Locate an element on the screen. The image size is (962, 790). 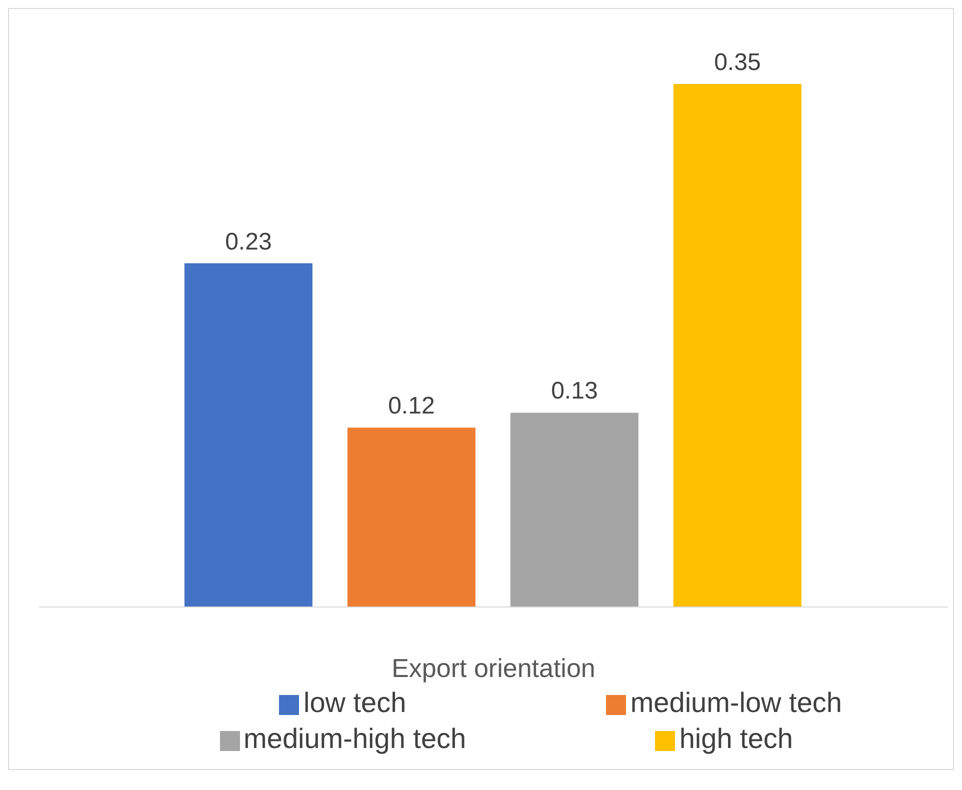
legend-label: high tech is located at coordinates (736, 738).